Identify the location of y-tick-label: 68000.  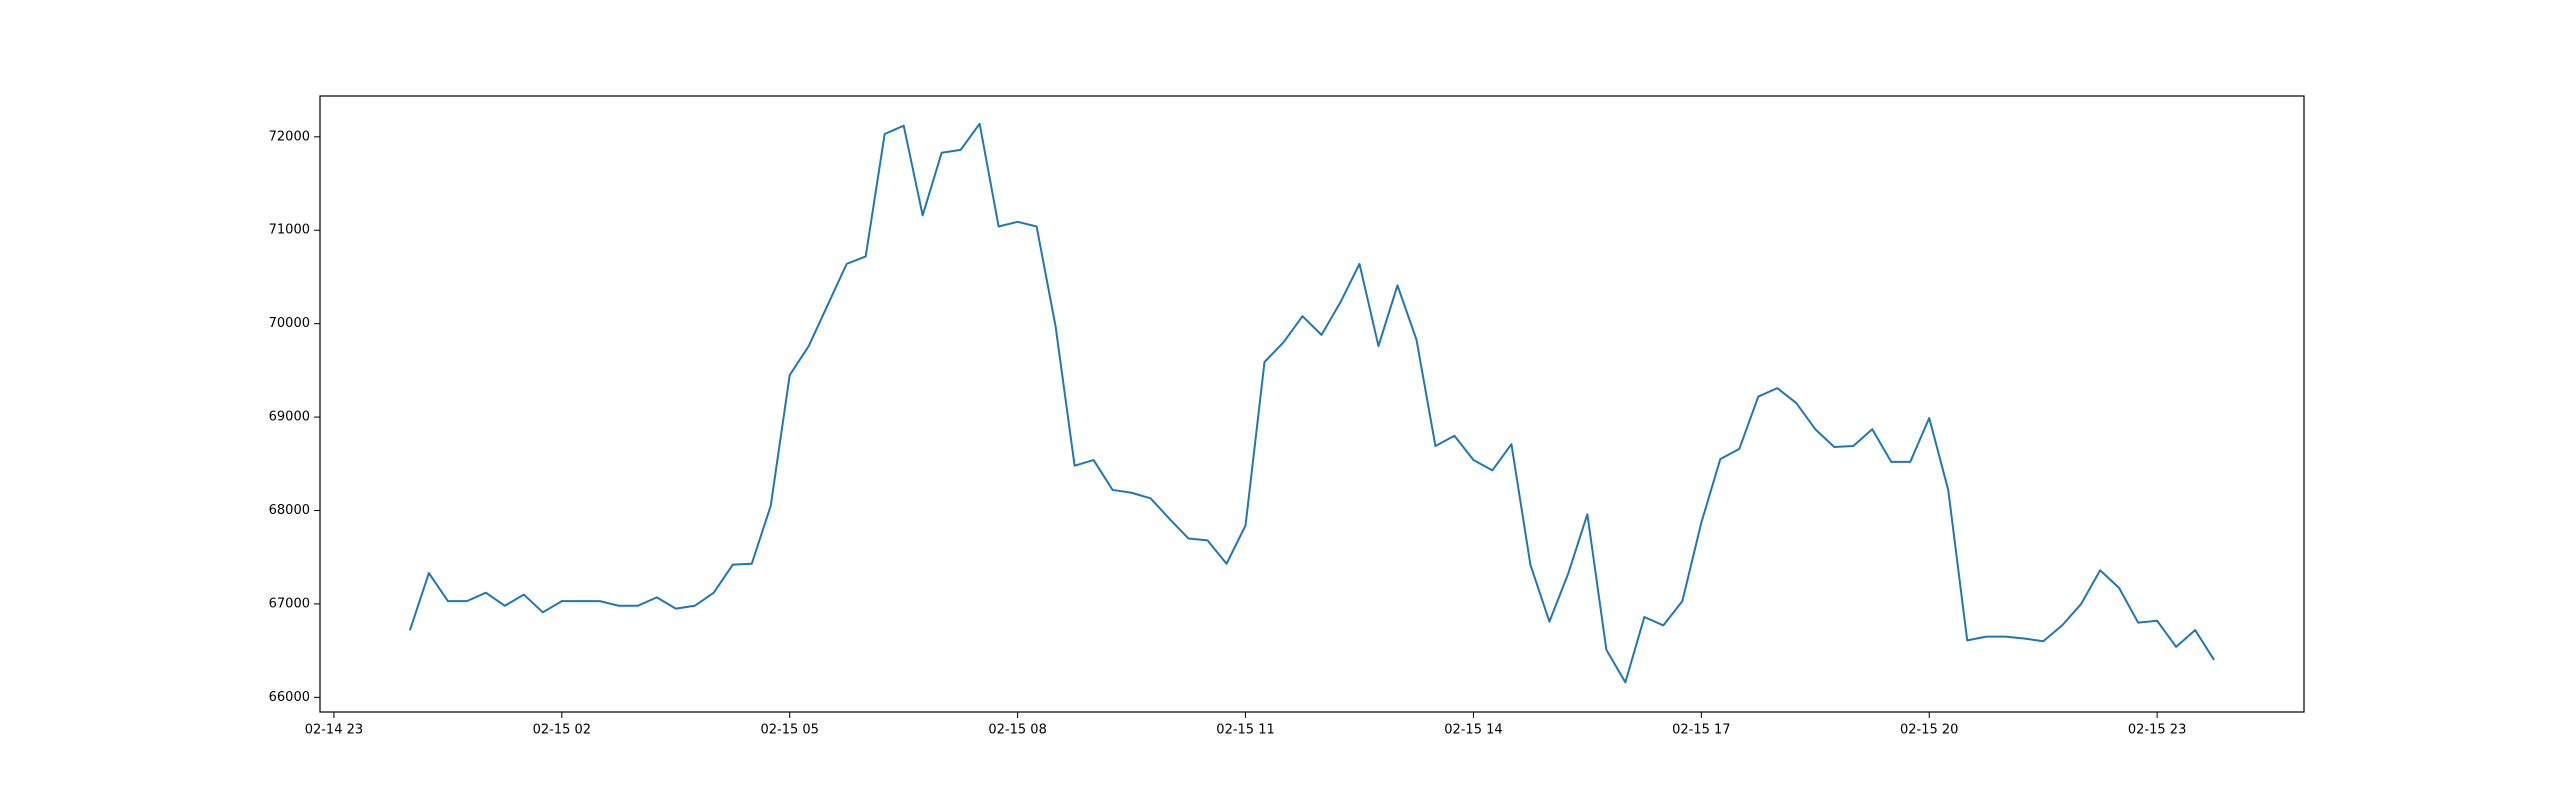
(289, 510).